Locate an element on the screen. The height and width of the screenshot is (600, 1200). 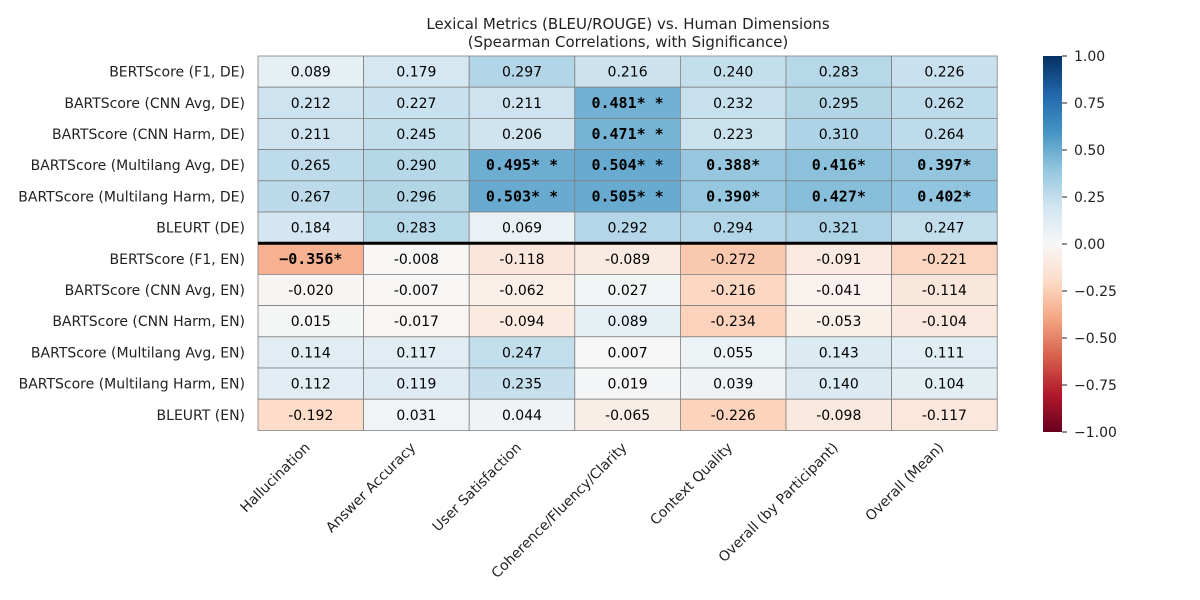
cell-label: 0.504* * is located at coordinates (627, 165).